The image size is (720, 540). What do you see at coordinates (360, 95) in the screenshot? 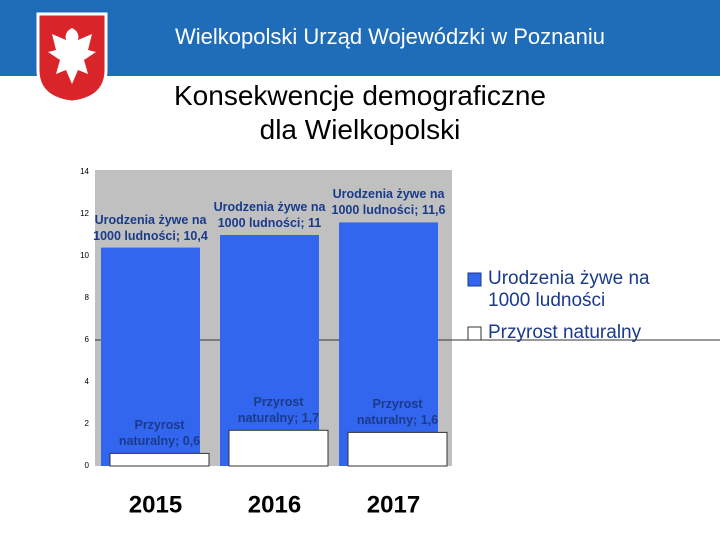
I see `chart-title: Konsekwencje demograficzne` at bounding box center [360, 95].